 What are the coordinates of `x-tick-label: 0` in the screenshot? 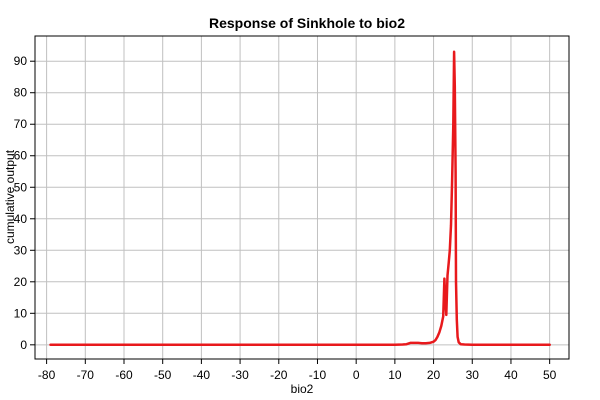 It's located at (356, 375).